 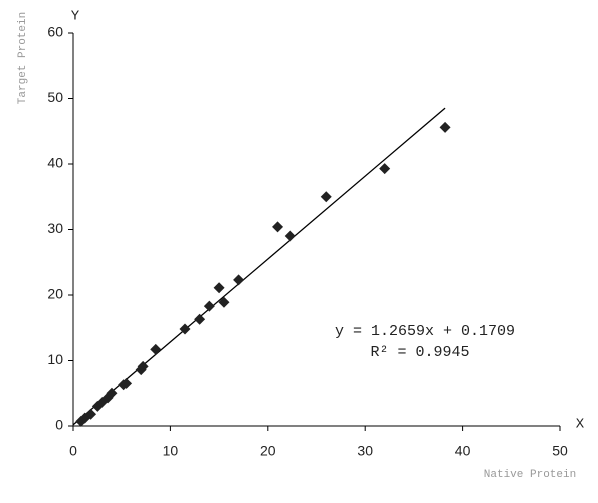 I want to click on y-tick-label: 60, so click(x=55, y=32).